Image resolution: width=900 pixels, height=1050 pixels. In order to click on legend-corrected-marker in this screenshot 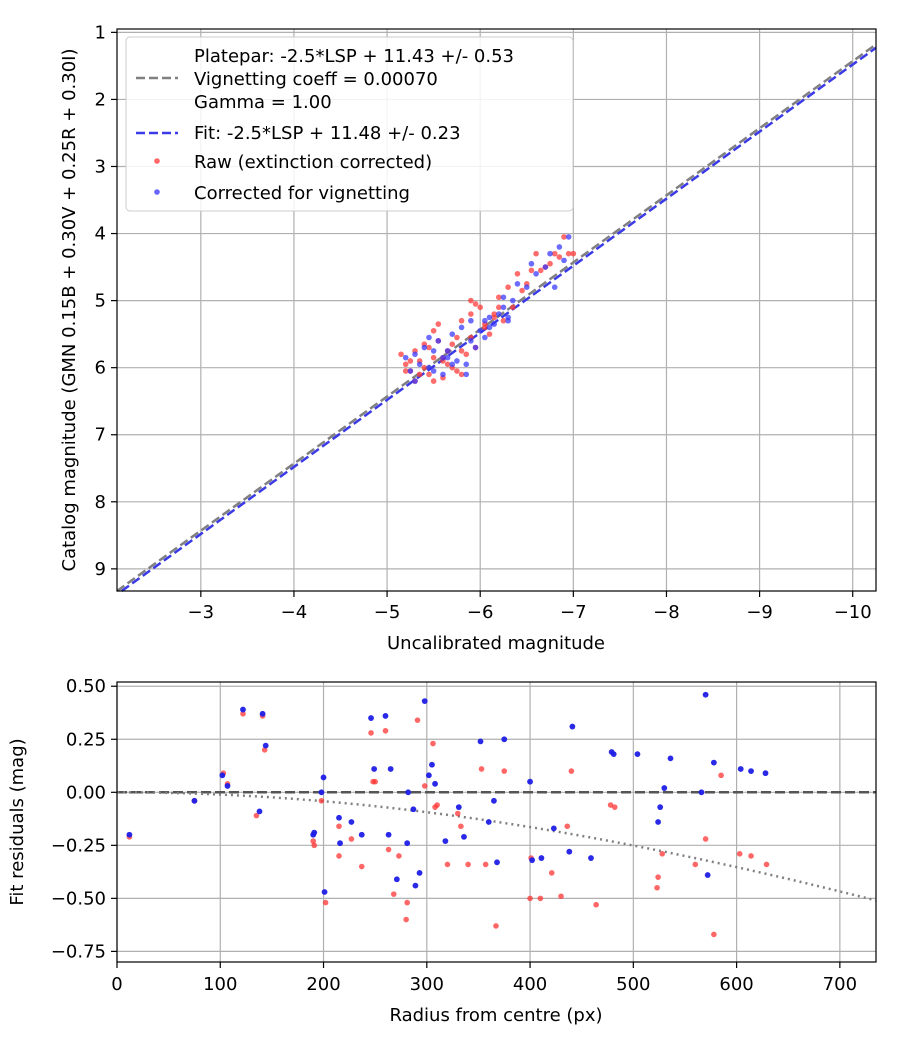, I will do `click(157, 192)`.